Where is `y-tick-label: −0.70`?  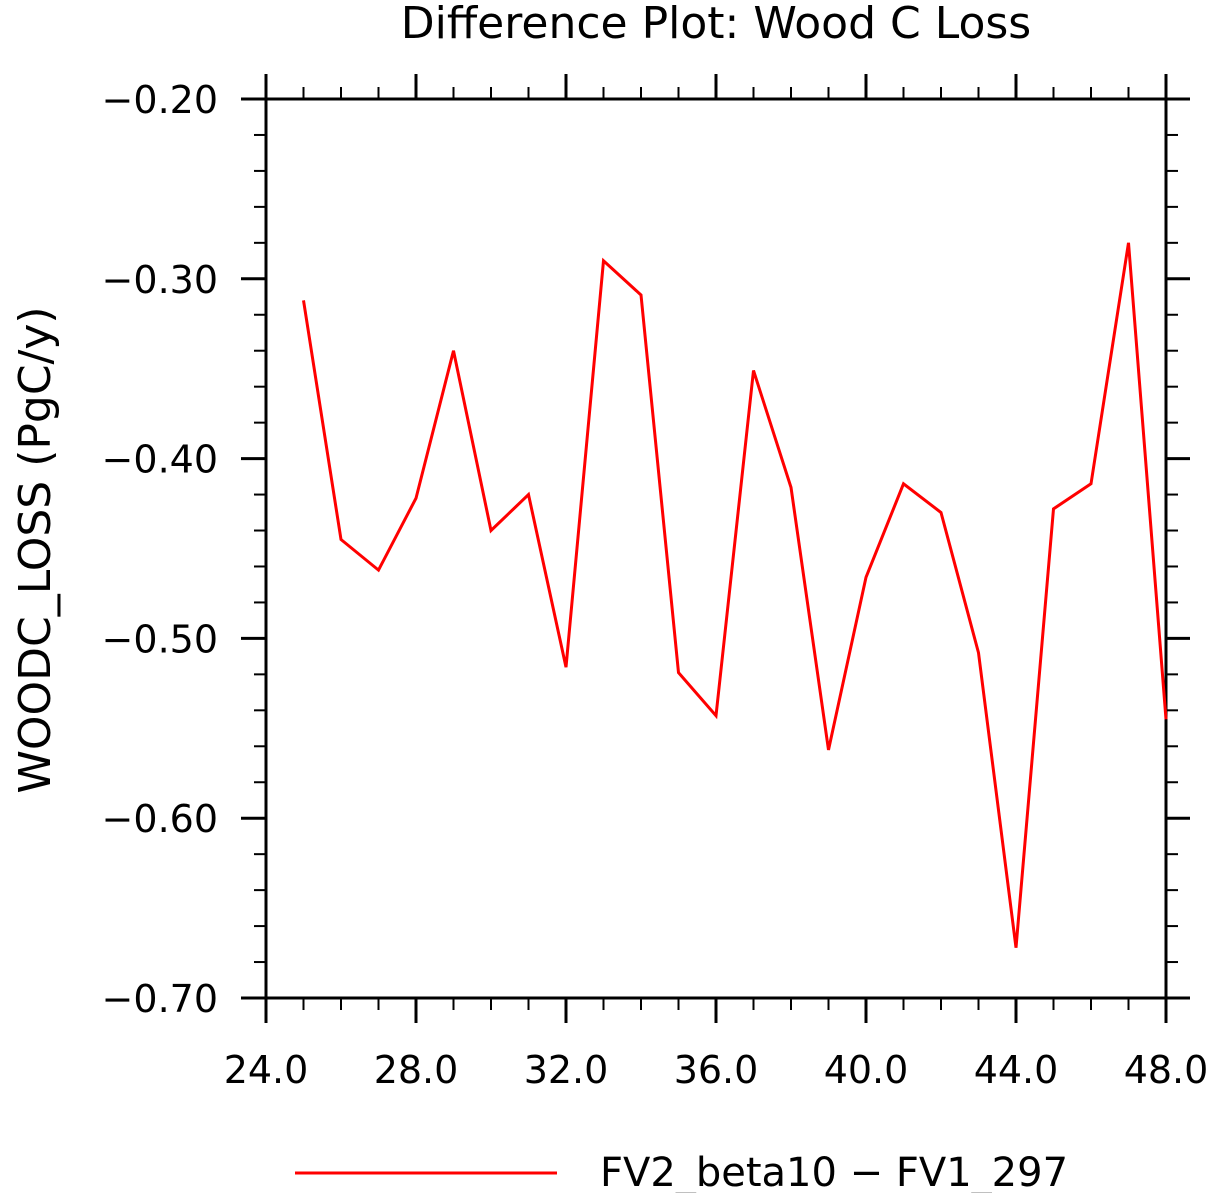 y-tick-label: −0.70 is located at coordinates (160, 999).